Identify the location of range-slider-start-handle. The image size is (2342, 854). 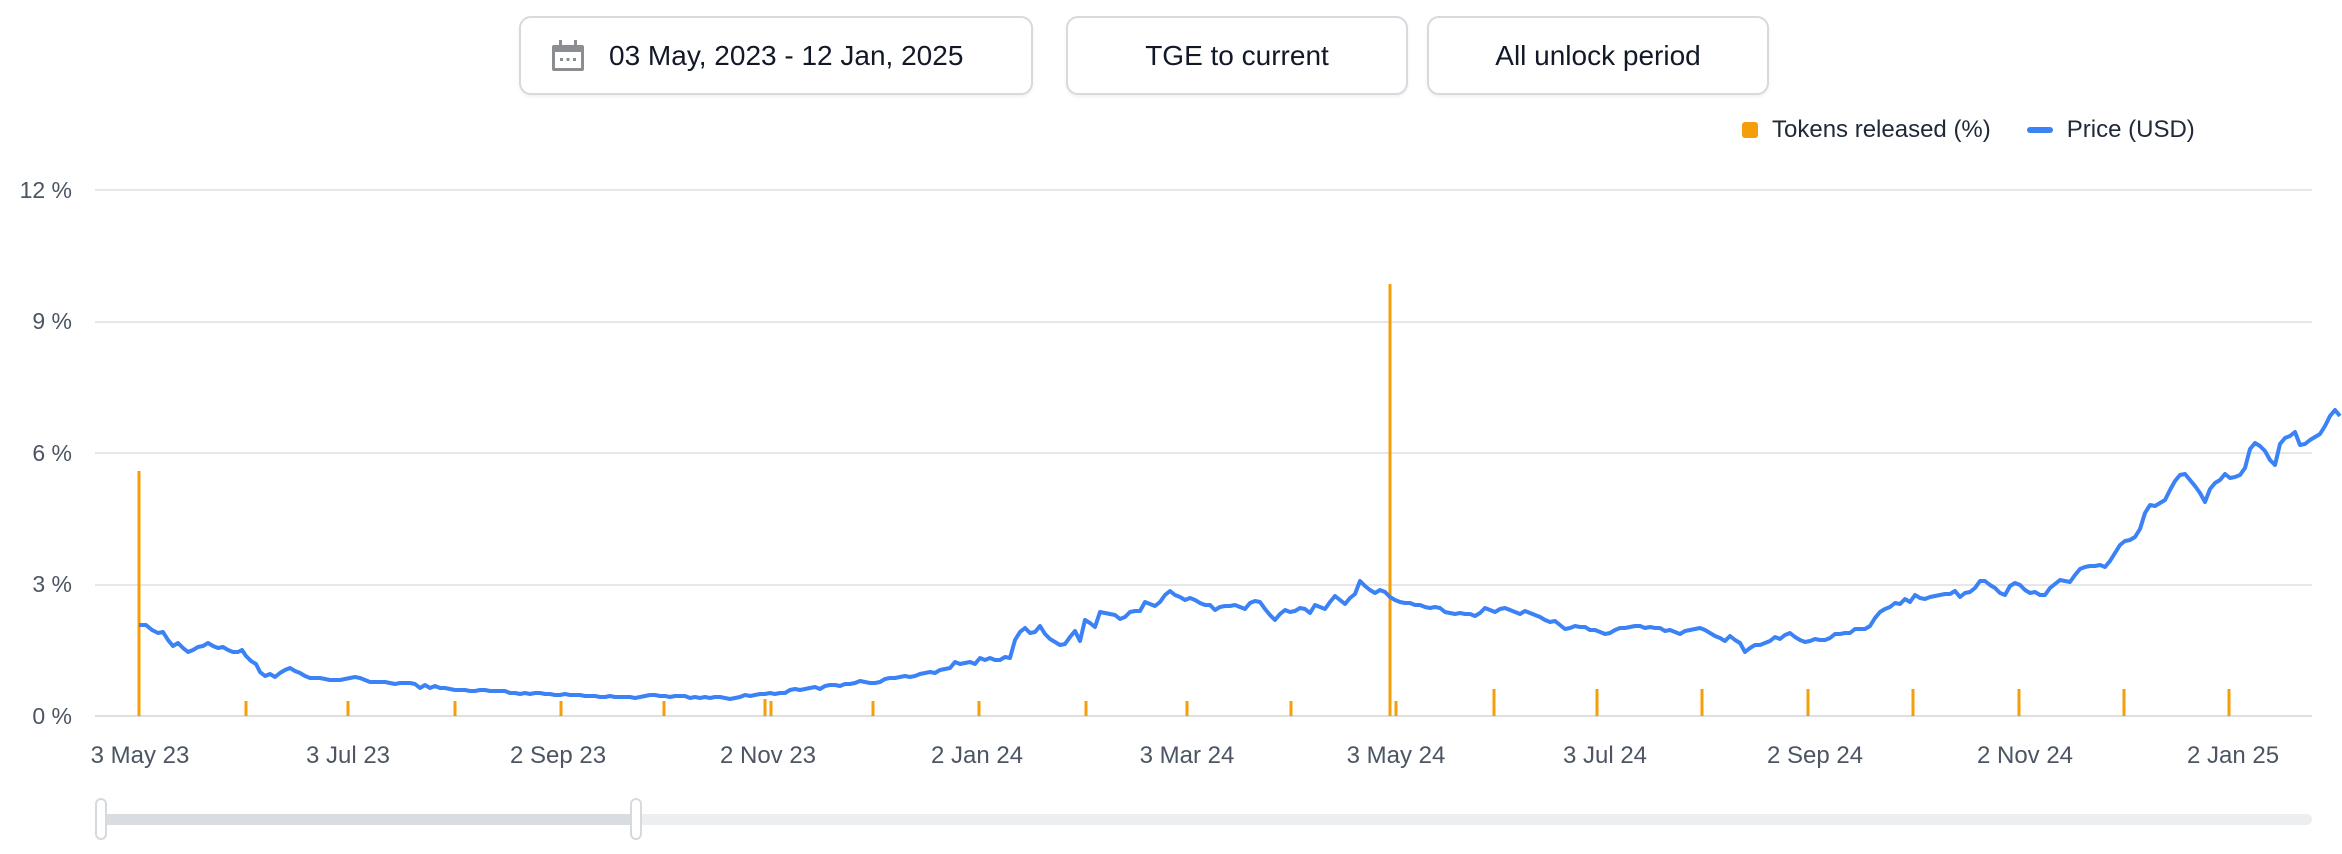
(101, 819).